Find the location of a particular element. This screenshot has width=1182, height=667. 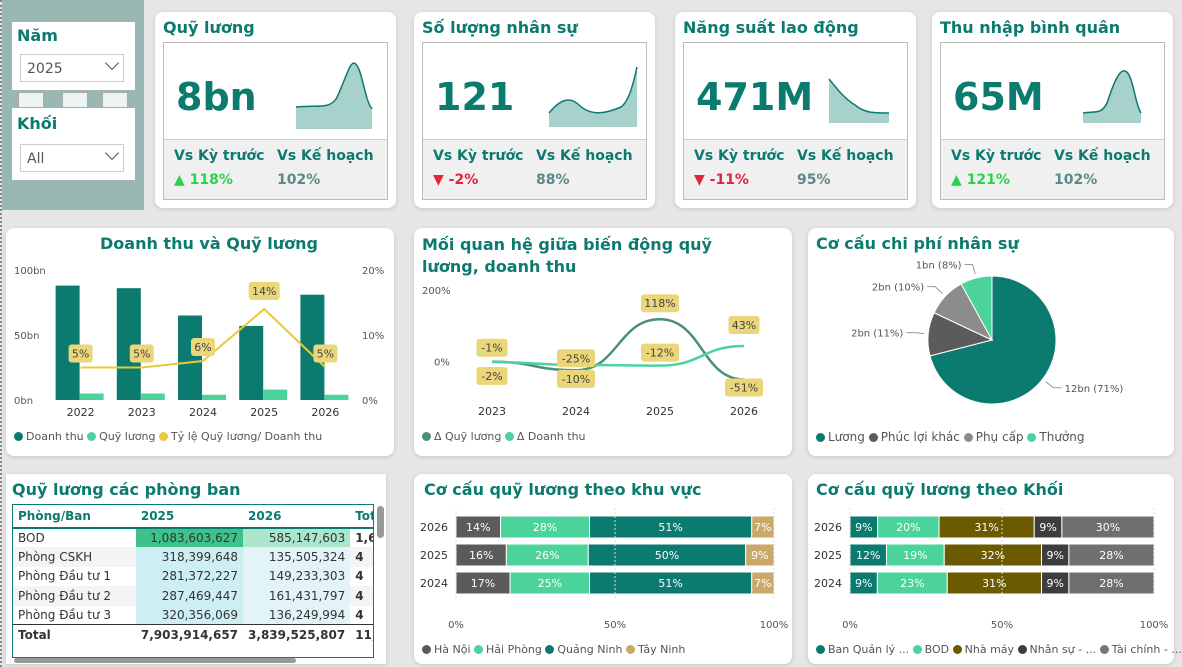

legend-item: Lương is located at coordinates (840, 437).